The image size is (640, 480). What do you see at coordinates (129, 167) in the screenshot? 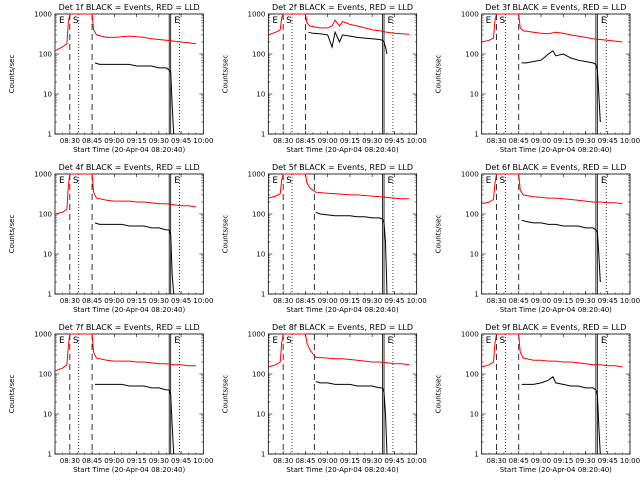
I see `panel-title: Det 4f BLACK = Events, RED = LLD` at bounding box center [129, 167].